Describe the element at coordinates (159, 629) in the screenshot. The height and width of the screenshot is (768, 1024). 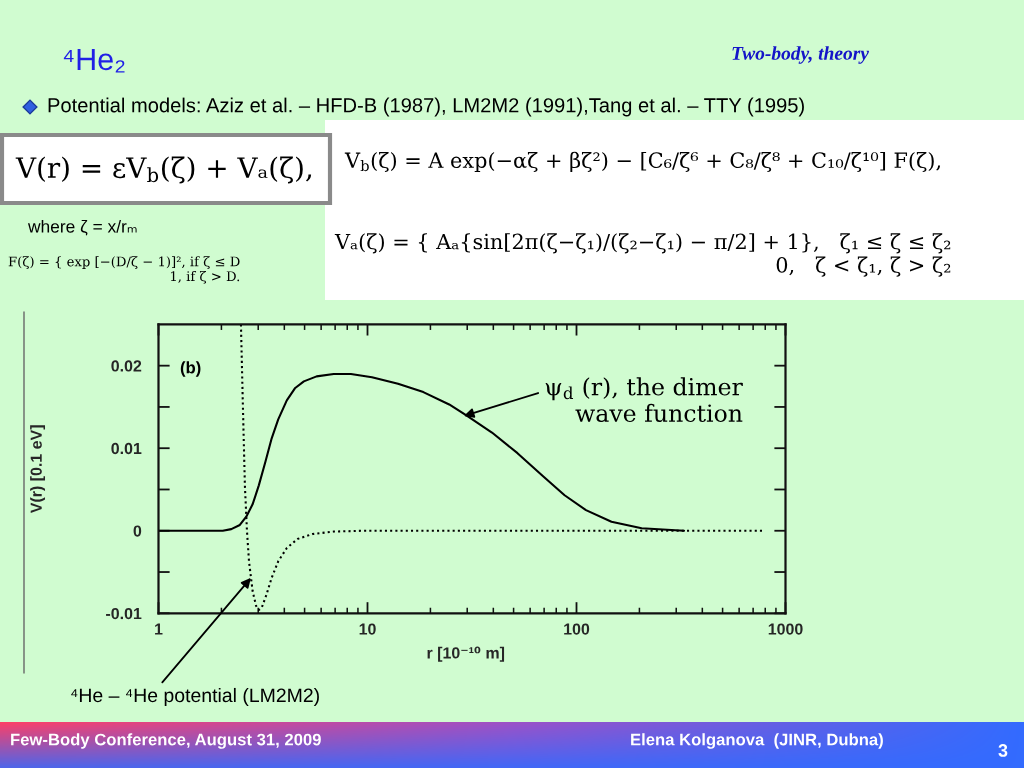
I see `x-tick-label: 1` at that location.